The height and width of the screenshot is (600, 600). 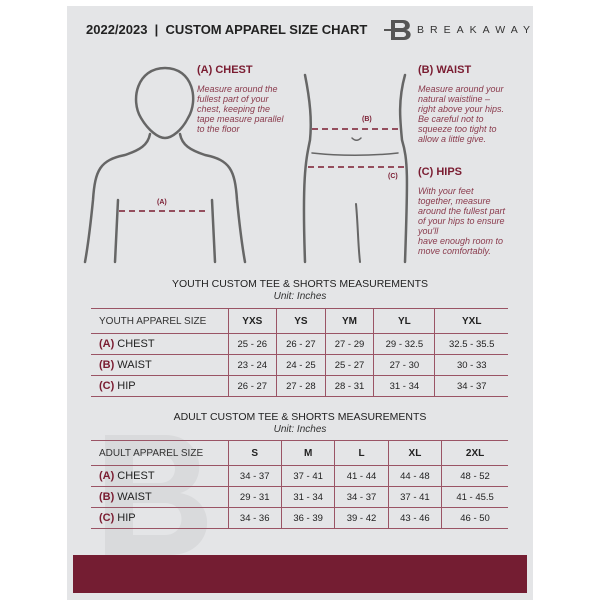 What do you see at coordinates (440, 172) in the screenshot?
I see `hips-heading: (C) HIPS` at bounding box center [440, 172].